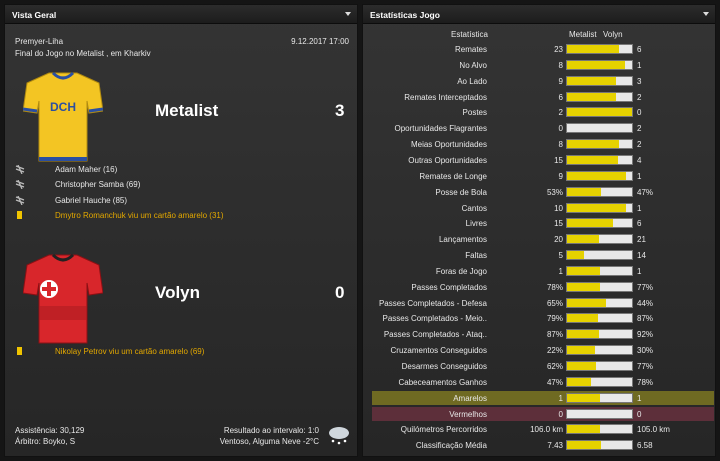 Image resolution: width=720 pixels, height=461 pixels. Describe the element at coordinates (543, 429) in the screenshot. I see `stats-row: Quilómetros Percorridos 106.0 km 105.0 km` at that location.